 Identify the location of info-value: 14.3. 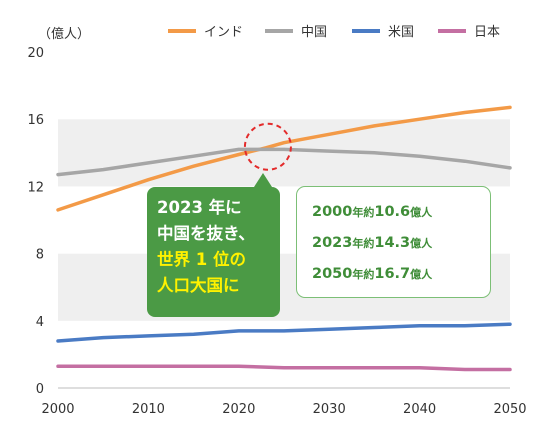
(392, 243).